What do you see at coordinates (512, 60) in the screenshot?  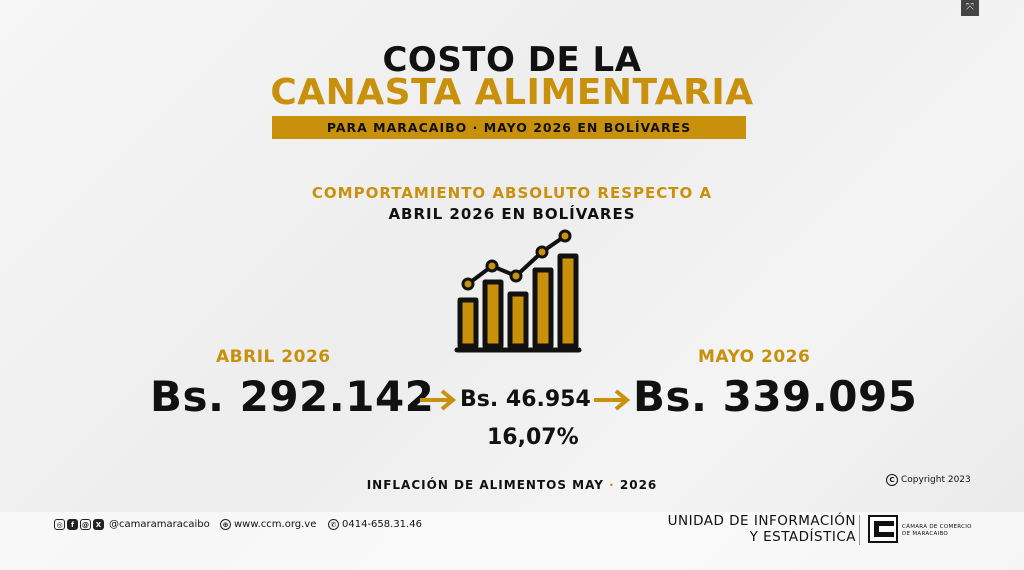 I see `page-title-line1: COSTO DE LA` at bounding box center [512, 60].